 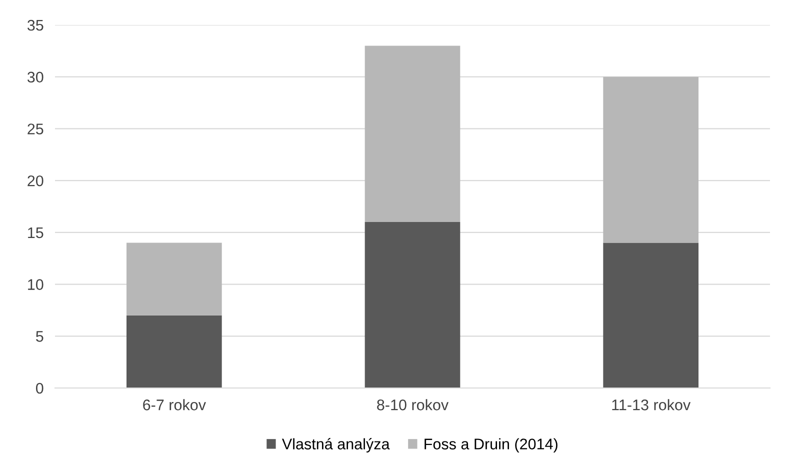 What do you see at coordinates (174, 404) in the screenshot?
I see `x-tick-label: 6-7 rokov` at bounding box center [174, 404].